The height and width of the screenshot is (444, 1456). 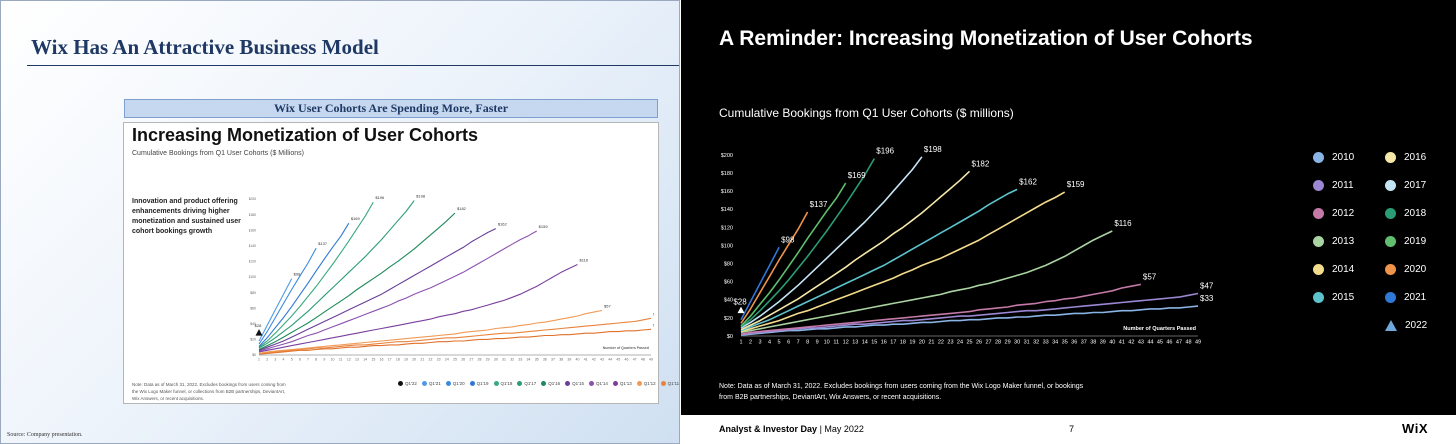 What do you see at coordinates (960, 343) in the screenshot?
I see `x-tick-label: 24` at bounding box center [960, 343].